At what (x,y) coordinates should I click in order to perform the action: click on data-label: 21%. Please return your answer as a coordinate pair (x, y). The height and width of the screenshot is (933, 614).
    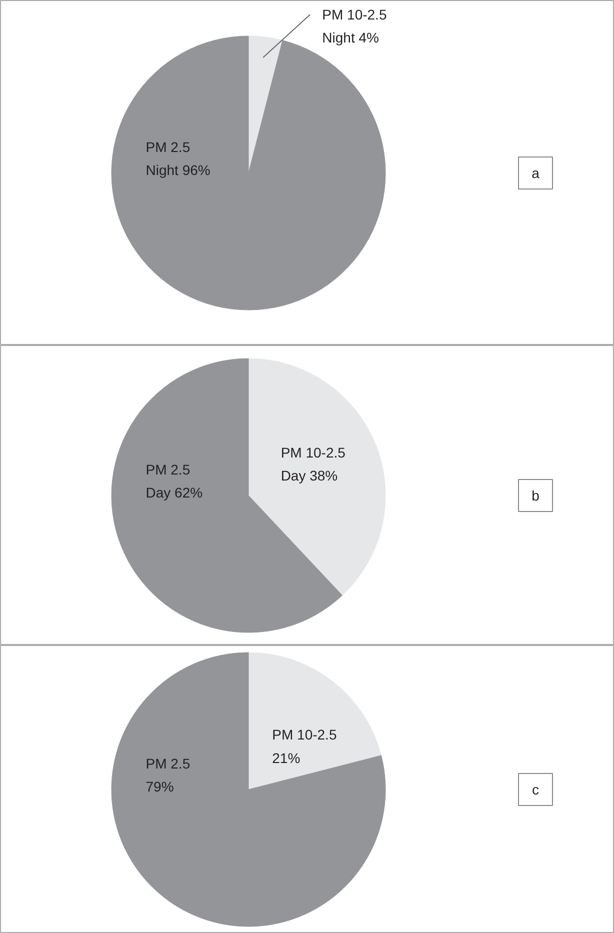
    Looking at the image, I should click on (286, 758).